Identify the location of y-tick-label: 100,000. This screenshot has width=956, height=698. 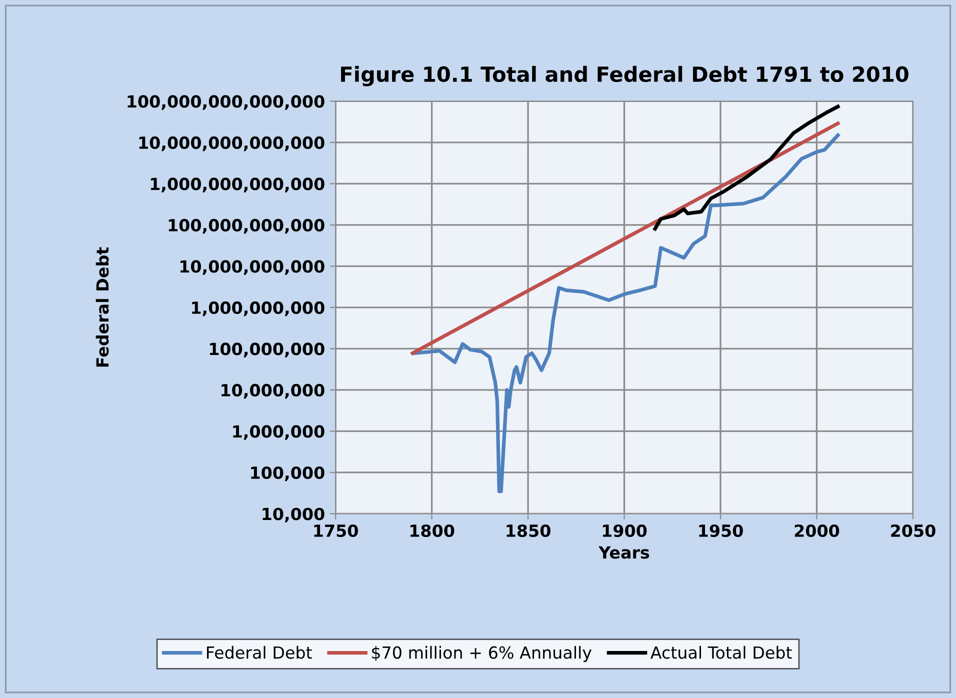
(287, 474).